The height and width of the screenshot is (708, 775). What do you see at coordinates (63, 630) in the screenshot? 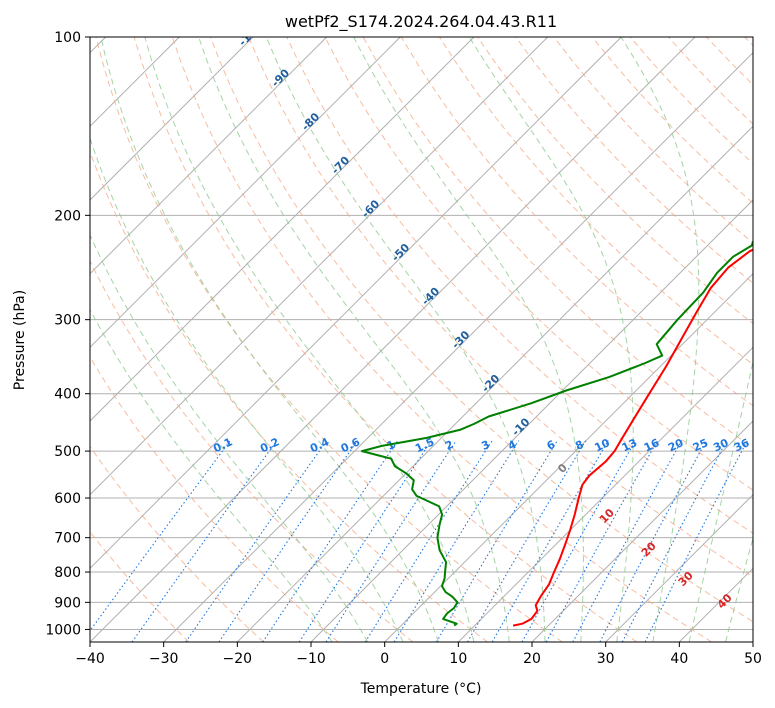
I see `y-tick-label: 1000` at bounding box center [63, 630].